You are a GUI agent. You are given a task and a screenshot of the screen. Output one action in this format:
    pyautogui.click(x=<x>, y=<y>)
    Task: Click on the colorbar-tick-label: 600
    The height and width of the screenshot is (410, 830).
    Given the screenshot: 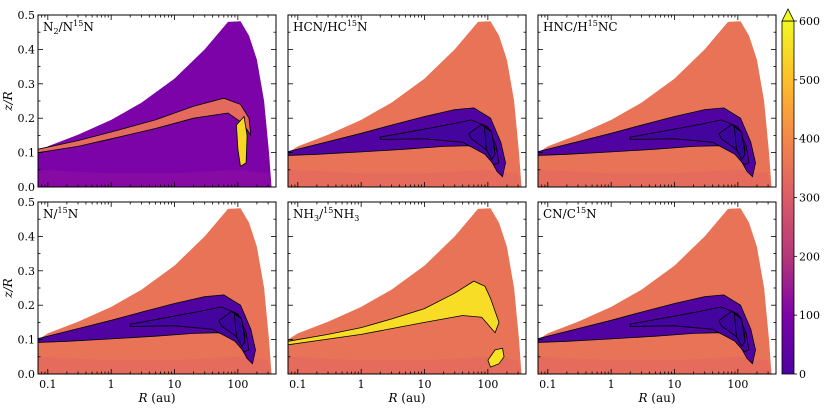 What is the action you would take?
    pyautogui.click(x=809, y=21)
    